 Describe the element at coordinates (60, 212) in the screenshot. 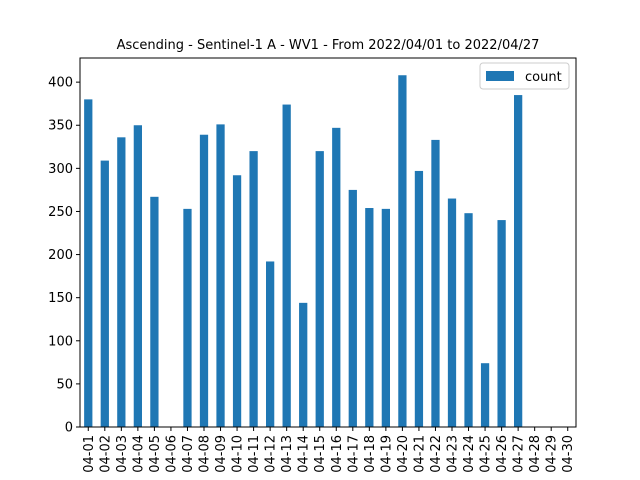

I see `y-tick-label: 250` at that location.